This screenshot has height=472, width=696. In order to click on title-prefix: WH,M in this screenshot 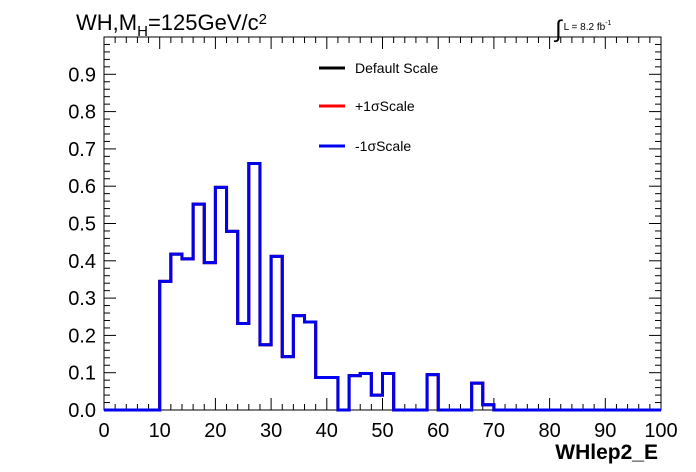, I will do `click(107, 22)`.